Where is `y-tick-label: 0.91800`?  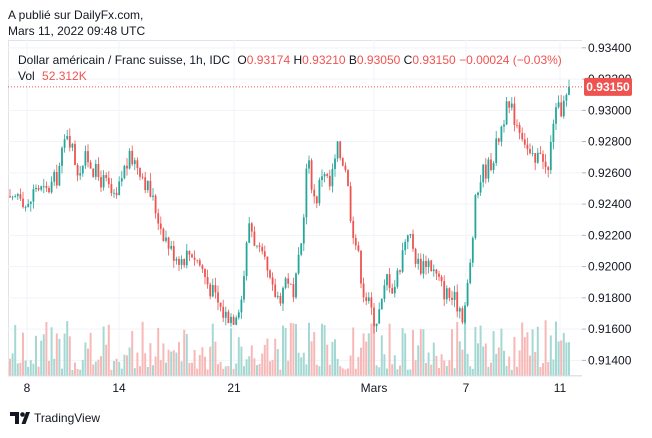
y-tick-label: 0.91800 is located at coordinates (610, 298).